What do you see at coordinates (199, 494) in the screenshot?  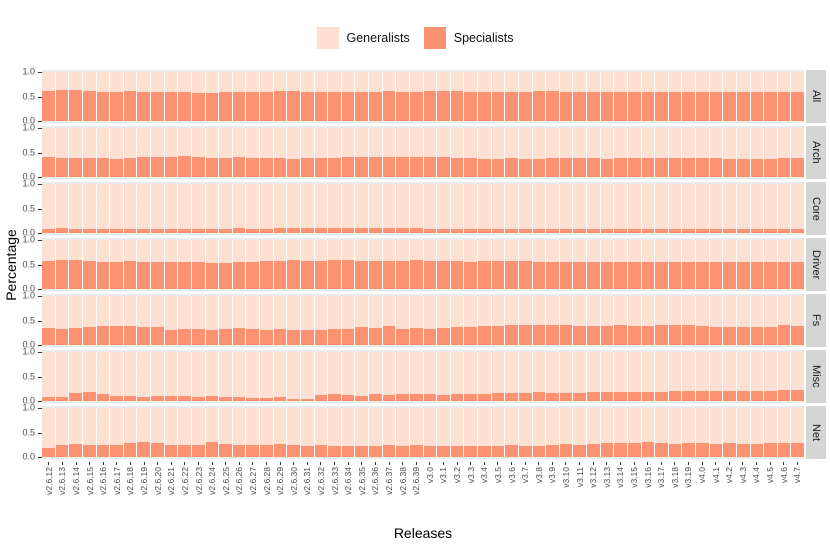 I see `x-label-cell: v2.6.23` at bounding box center [199, 494].